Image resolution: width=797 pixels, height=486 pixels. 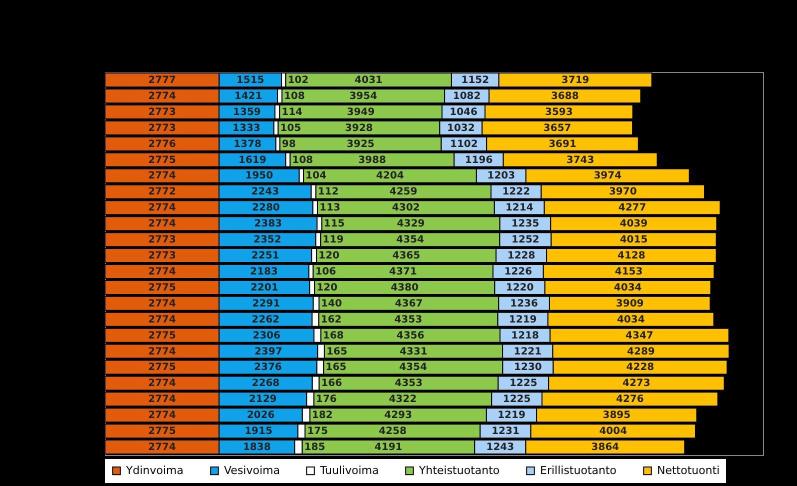 I want to click on data-label: 119, so click(x=333, y=240).